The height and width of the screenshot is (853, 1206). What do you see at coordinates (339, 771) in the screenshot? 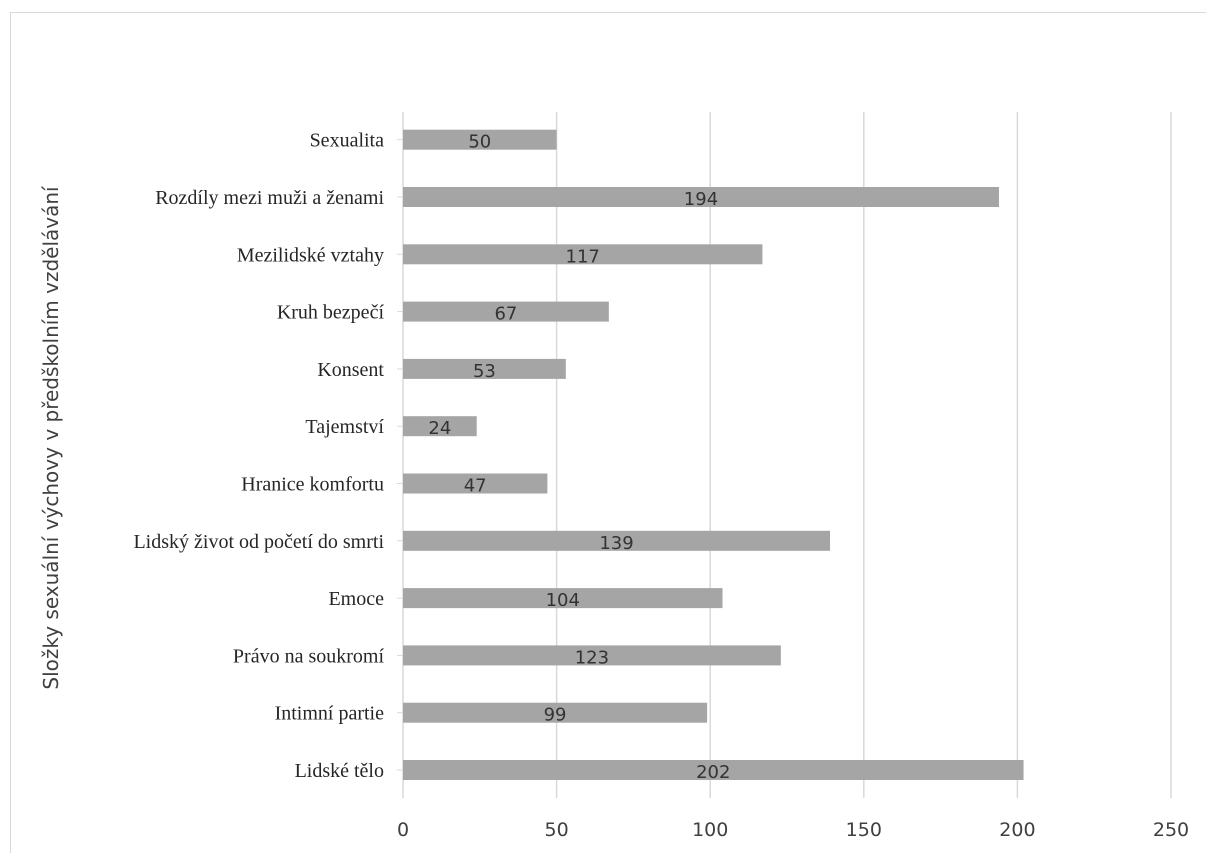
I see `category-label: Lidské tělo` at bounding box center [339, 771].